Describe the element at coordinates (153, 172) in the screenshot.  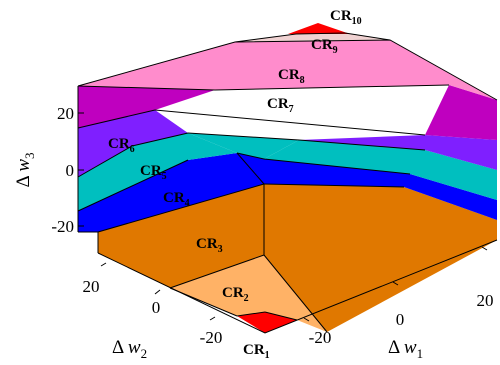
I see `region-label-cr5: CR5` at that location.